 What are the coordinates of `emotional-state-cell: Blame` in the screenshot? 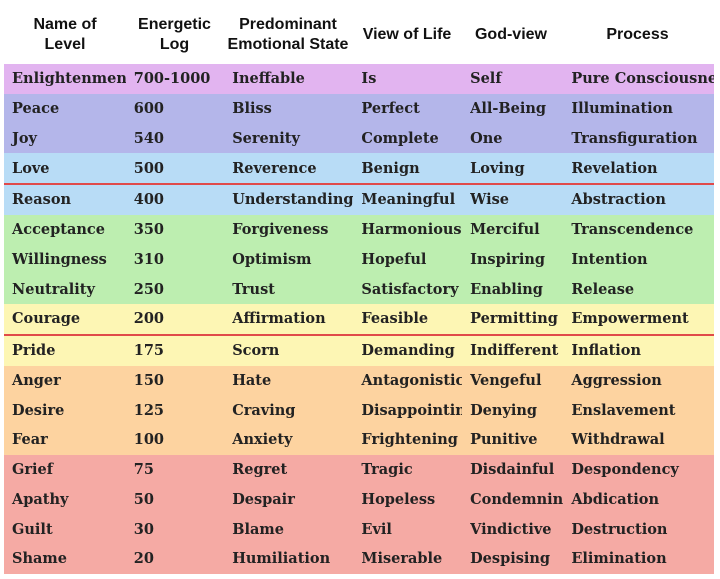 It's located at (258, 529).